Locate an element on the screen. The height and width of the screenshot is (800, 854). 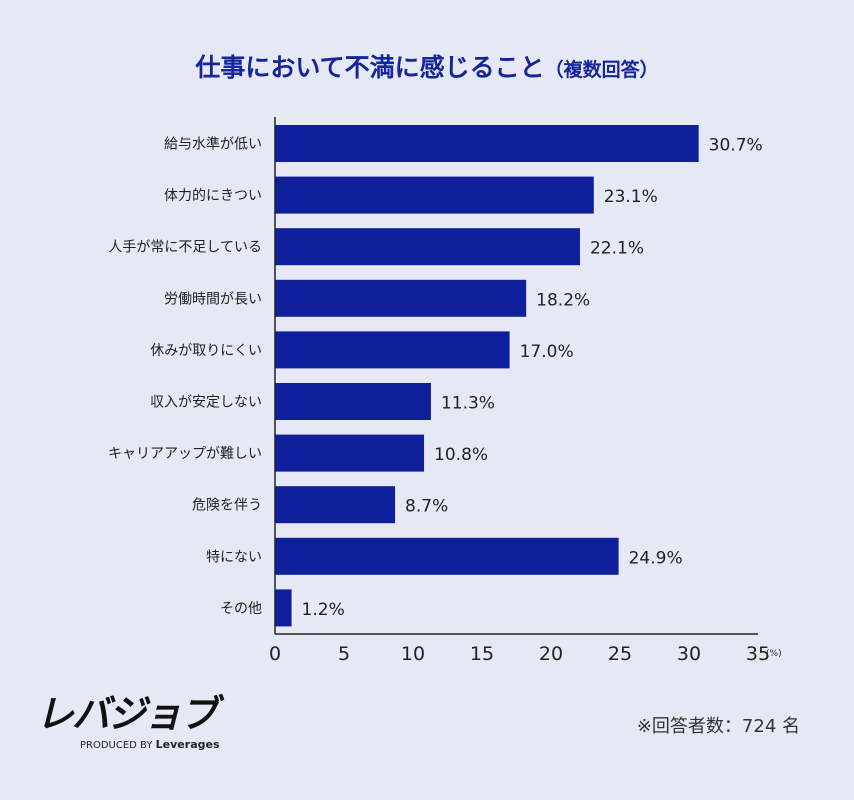
x-unit-label: (%) is located at coordinates (774, 654).